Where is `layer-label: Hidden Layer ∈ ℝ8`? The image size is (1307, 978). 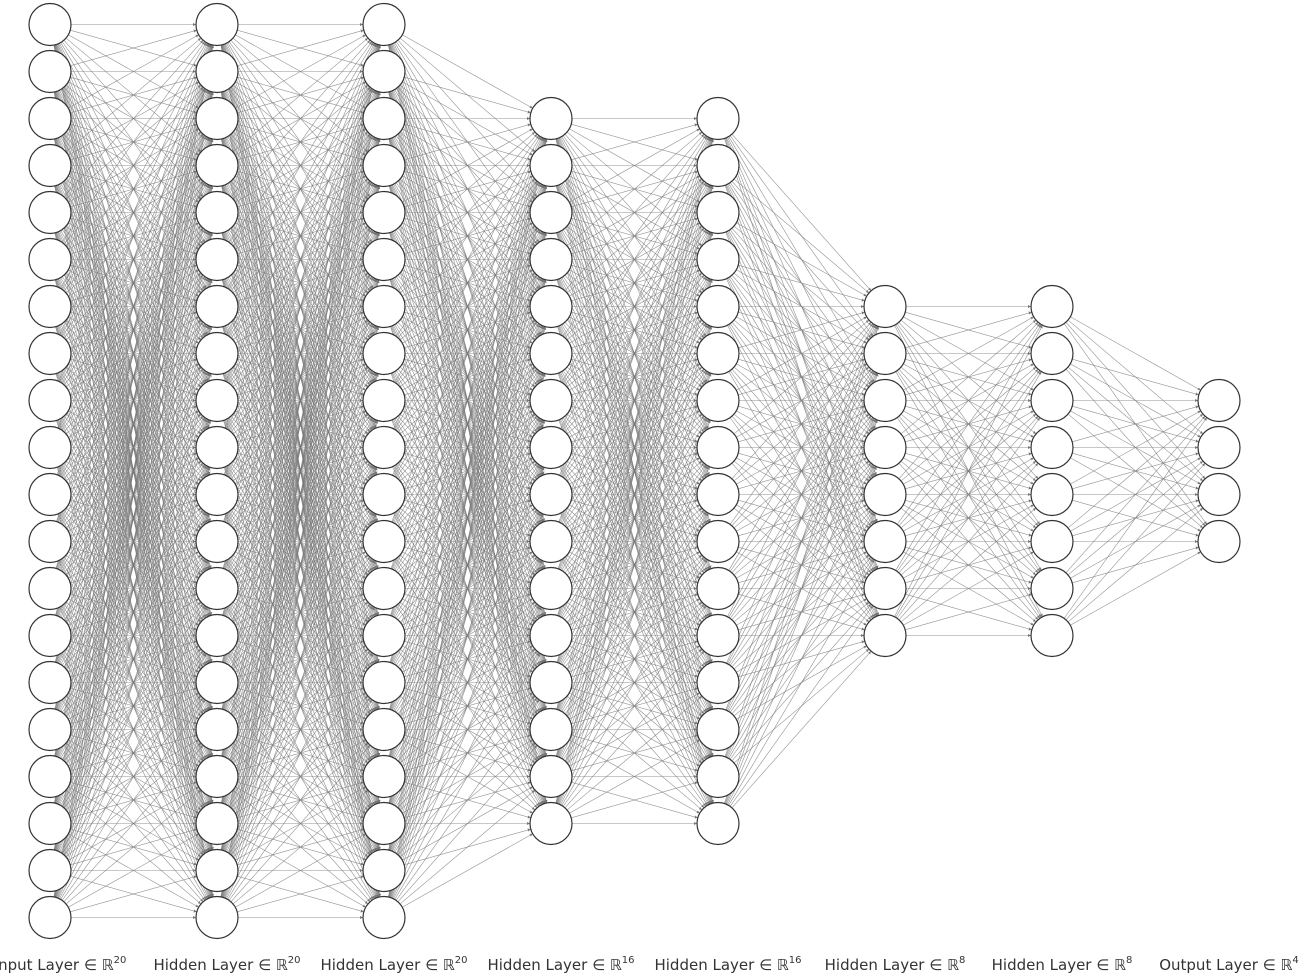 layer-label: Hidden Layer ∈ ℝ8 is located at coordinates (895, 964).